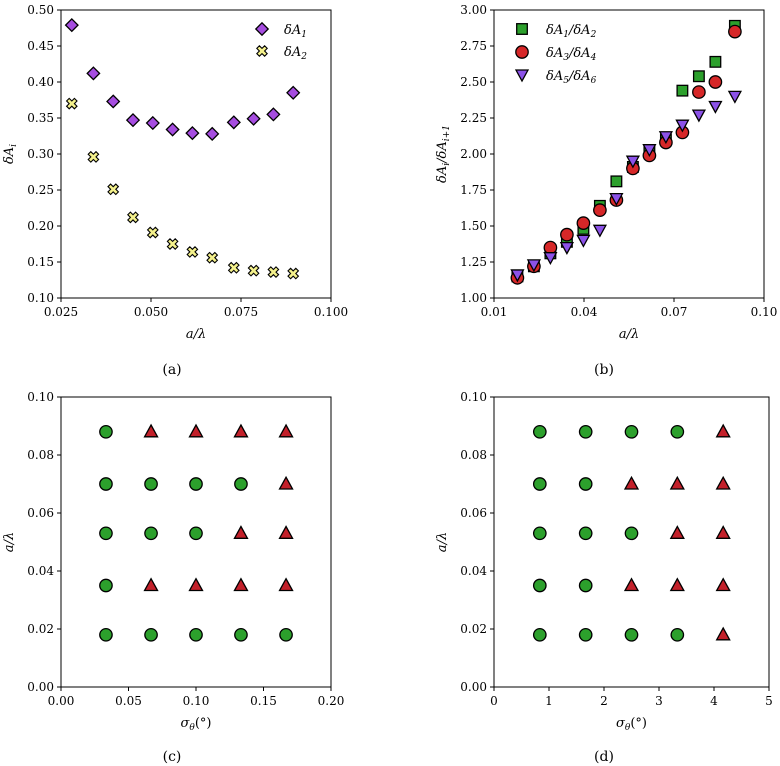 The image size is (780, 766). Describe the element at coordinates (604, 757) in the screenshot. I see `panel-caption: (d)` at that location.